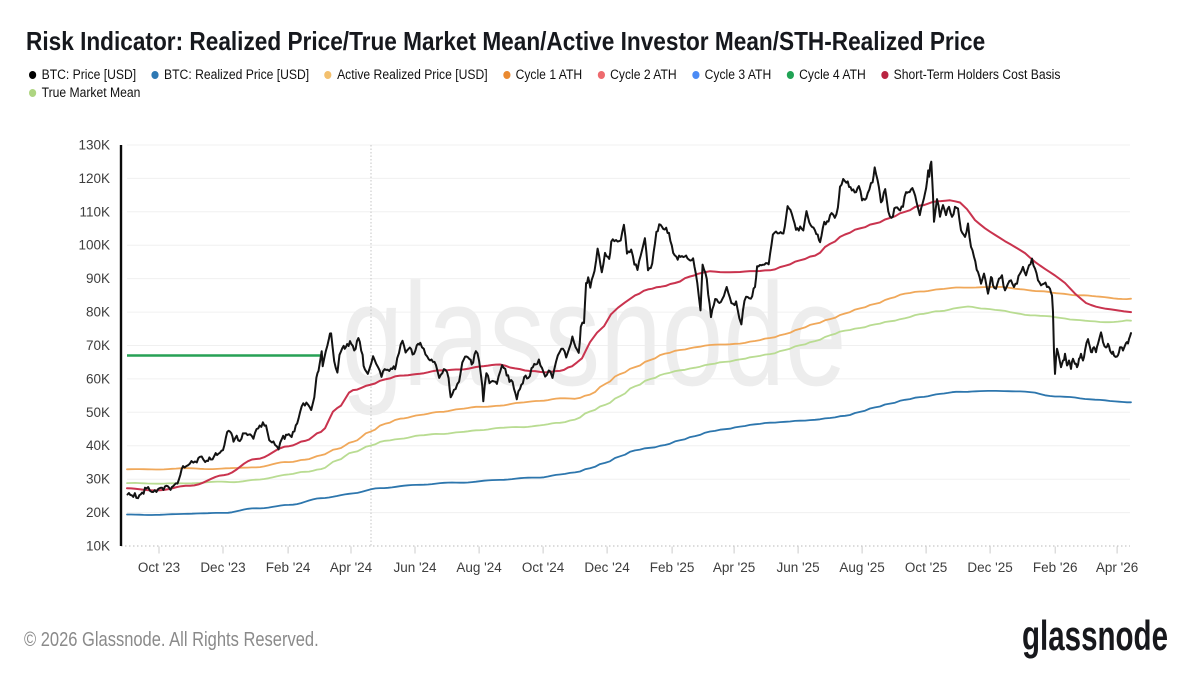 This screenshot has height=675, width=1200. I want to click on svg-text: 130K, so click(94, 145).